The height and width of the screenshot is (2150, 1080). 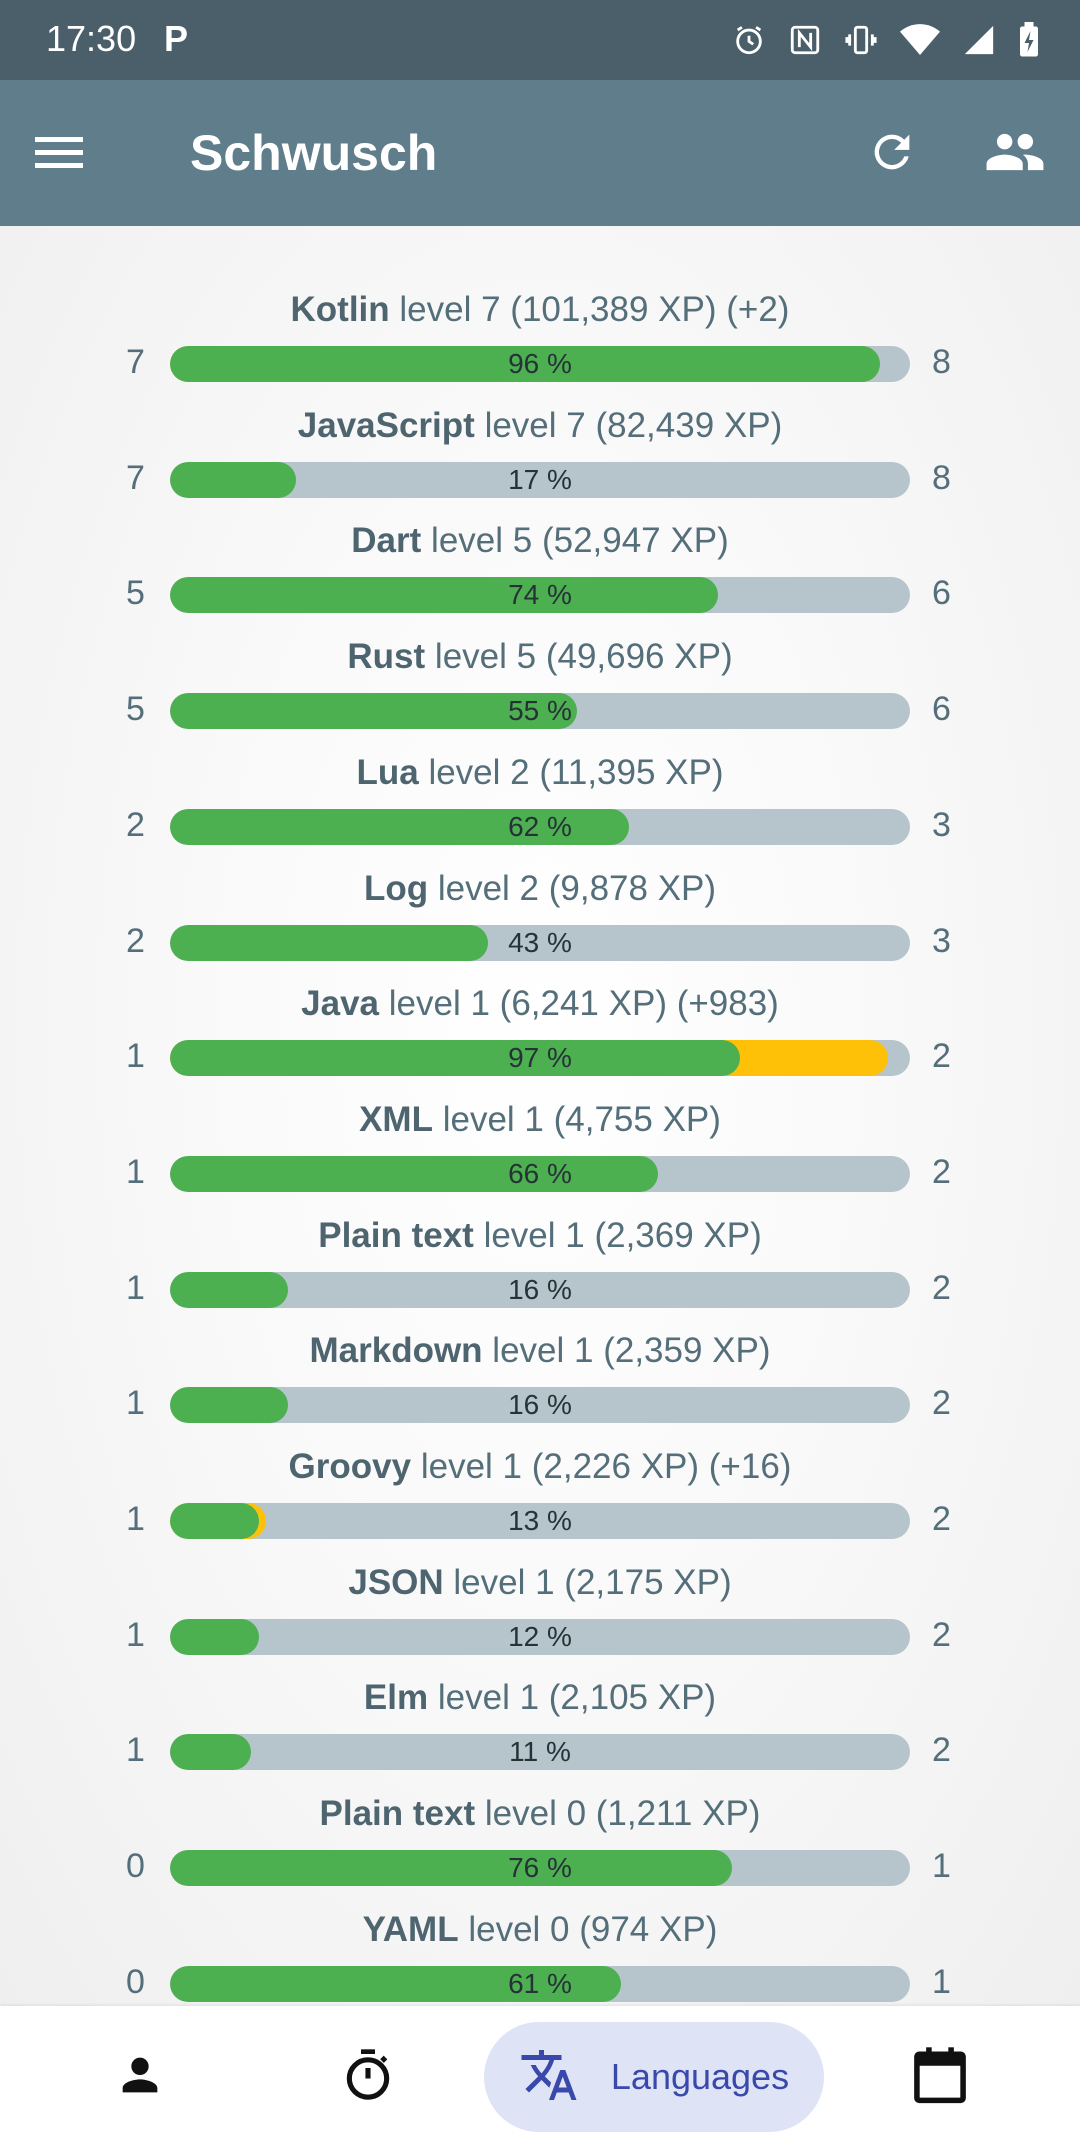 I want to click on progress-bar: 97 %, so click(x=540, y=1058).